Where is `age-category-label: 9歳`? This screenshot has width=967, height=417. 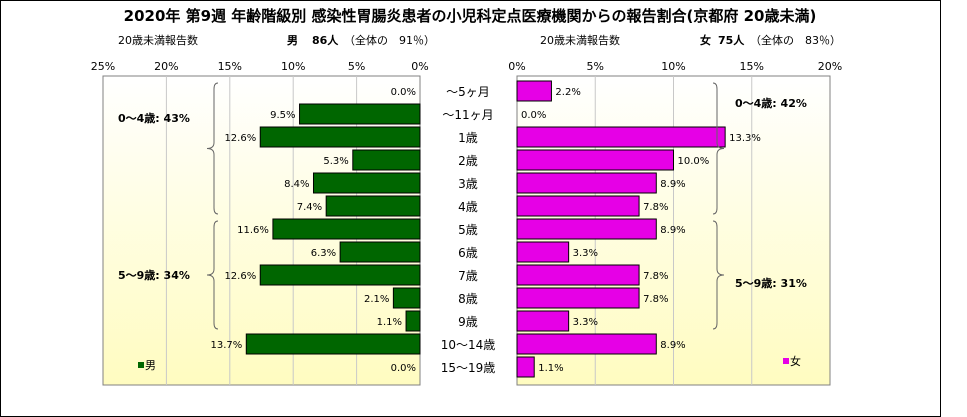 age-category-label: 9歳 is located at coordinates (468, 322).